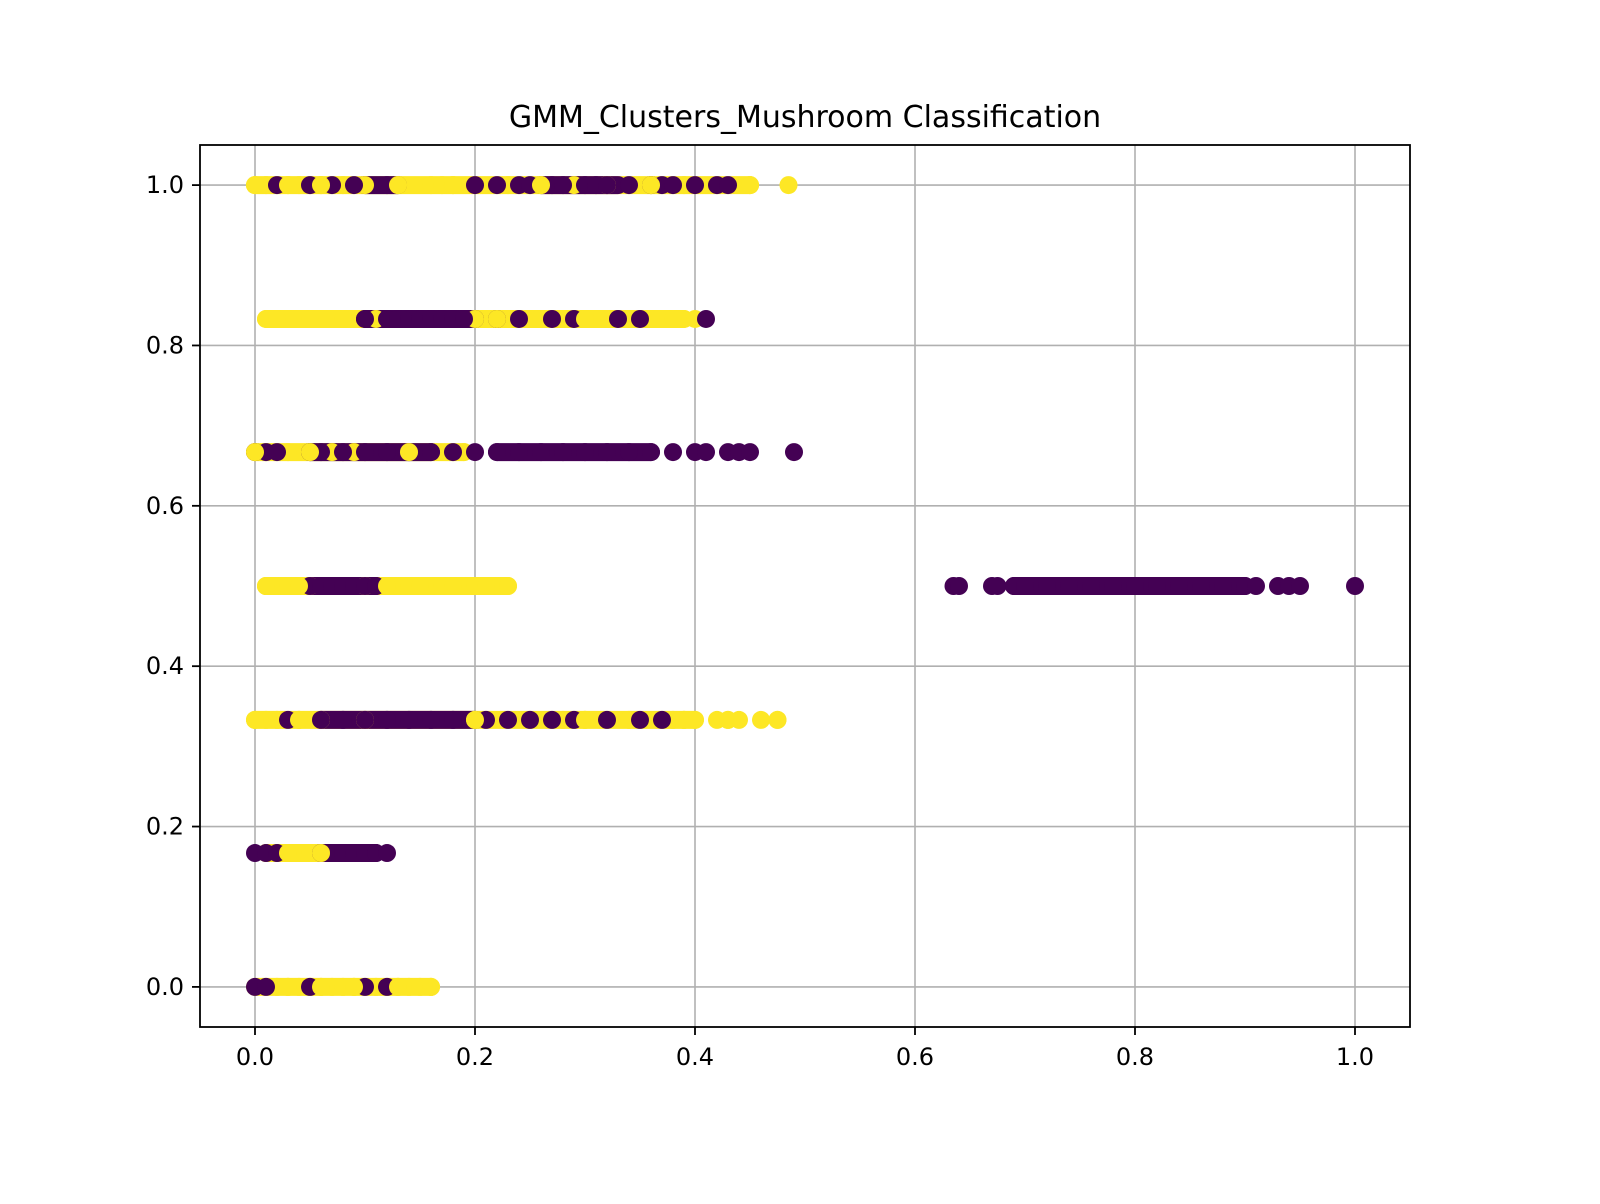 The height and width of the screenshot is (1204, 1600). What do you see at coordinates (165, 987) in the screenshot?
I see `y-tick-label: 0.0` at bounding box center [165, 987].